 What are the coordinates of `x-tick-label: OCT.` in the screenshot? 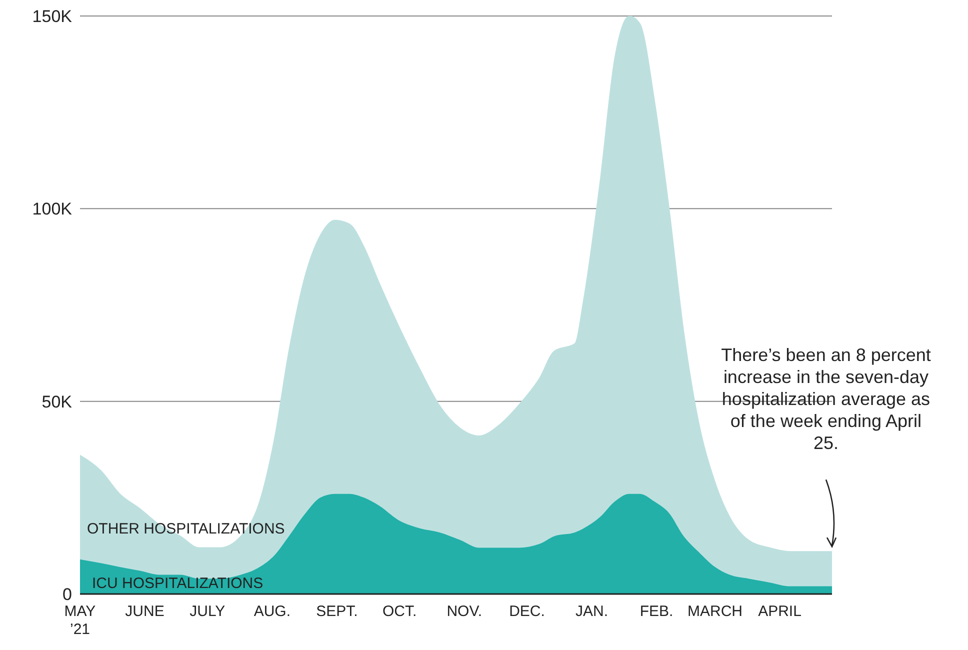 It's located at (399, 611).